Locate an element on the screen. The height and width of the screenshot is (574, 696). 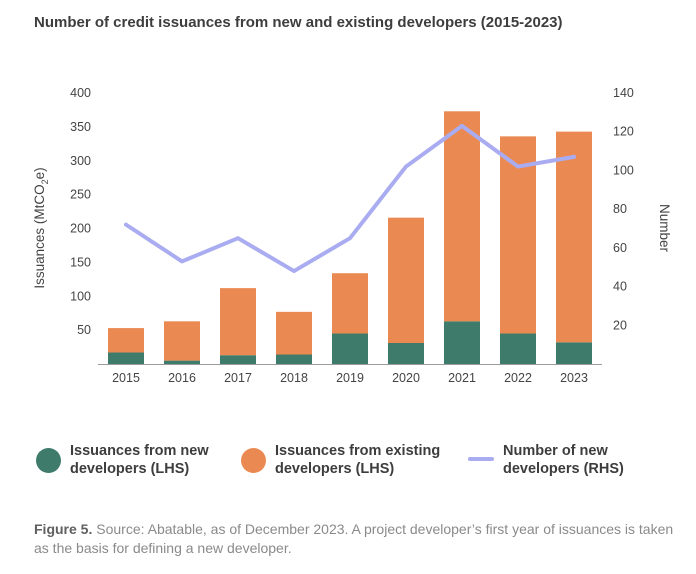
bar-new-2021 is located at coordinates (462, 342).